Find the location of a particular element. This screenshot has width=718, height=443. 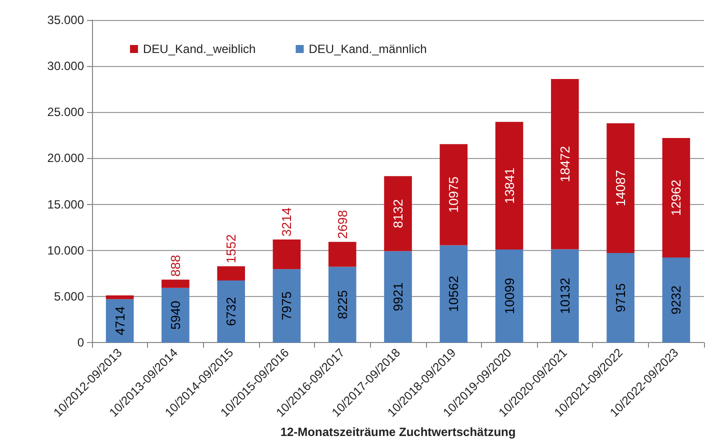

data-label: 10132 is located at coordinates (564, 296).